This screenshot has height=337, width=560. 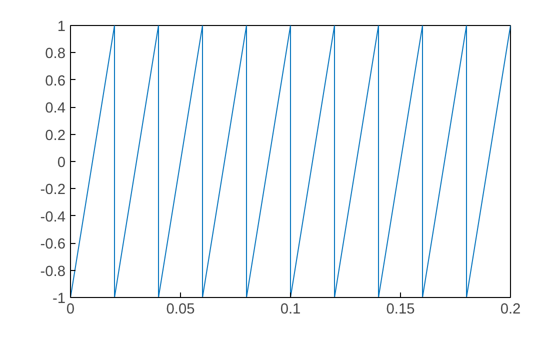 What do you see at coordinates (55, 136) in the screenshot?
I see `y-tick-label: 0.2` at bounding box center [55, 136].